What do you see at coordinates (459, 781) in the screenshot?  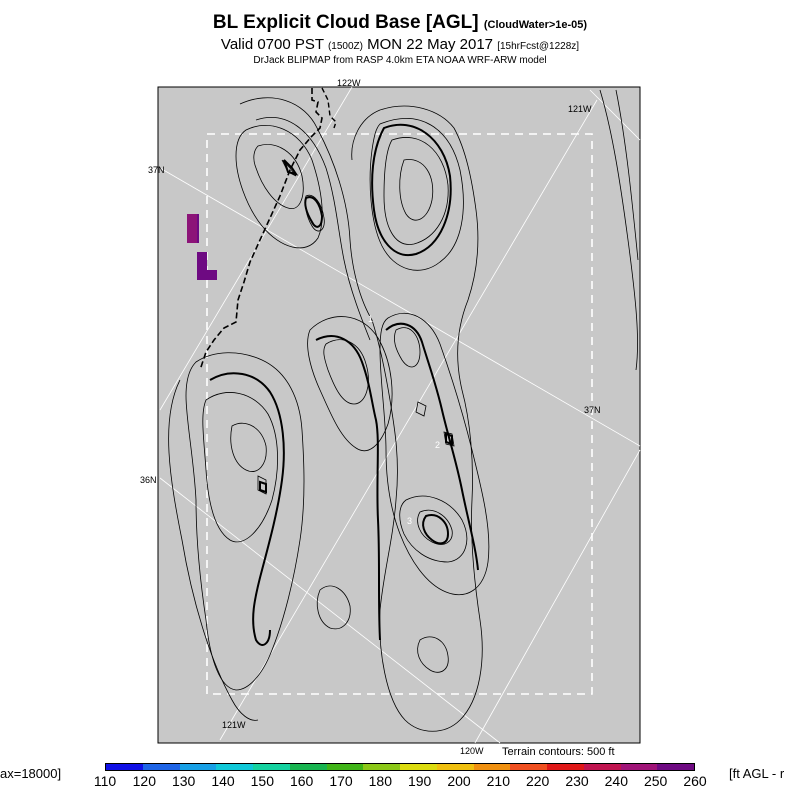 I see `colorbar-tick-label: 200` at bounding box center [459, 781].